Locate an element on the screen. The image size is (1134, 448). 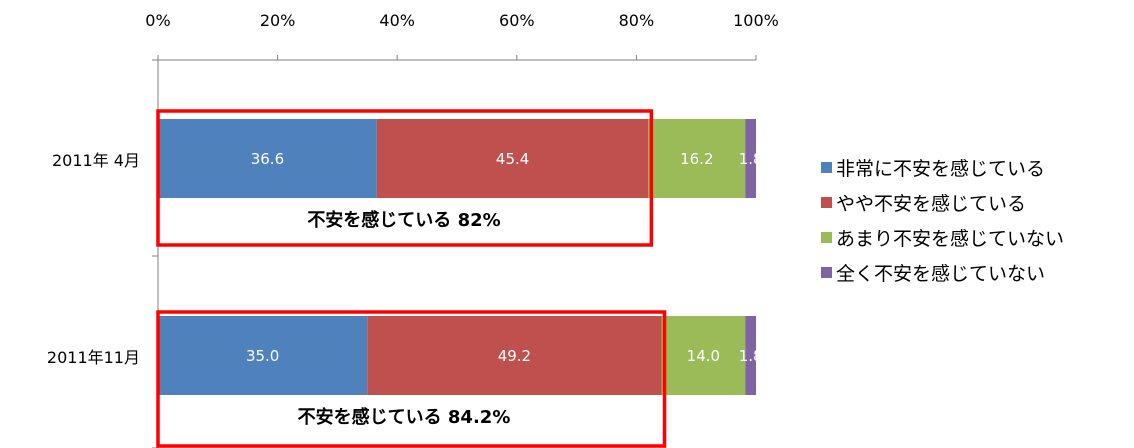
x-tick-label: 80% is located at coordinates (637, 20).